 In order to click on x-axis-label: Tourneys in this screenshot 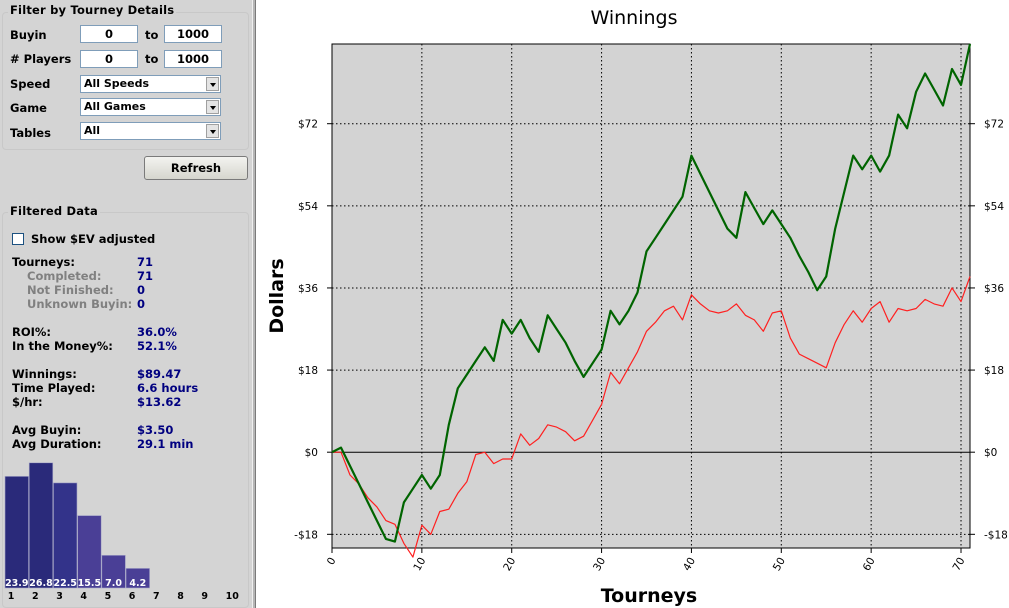, I will do `click(649, 596)`.